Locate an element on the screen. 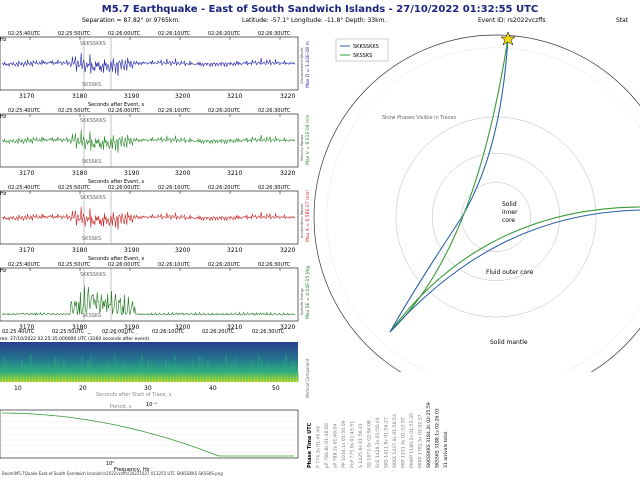 This screenshot has height=480, width=640. spectrogram-x-tick: 10 is located at coordinates (18, 388).